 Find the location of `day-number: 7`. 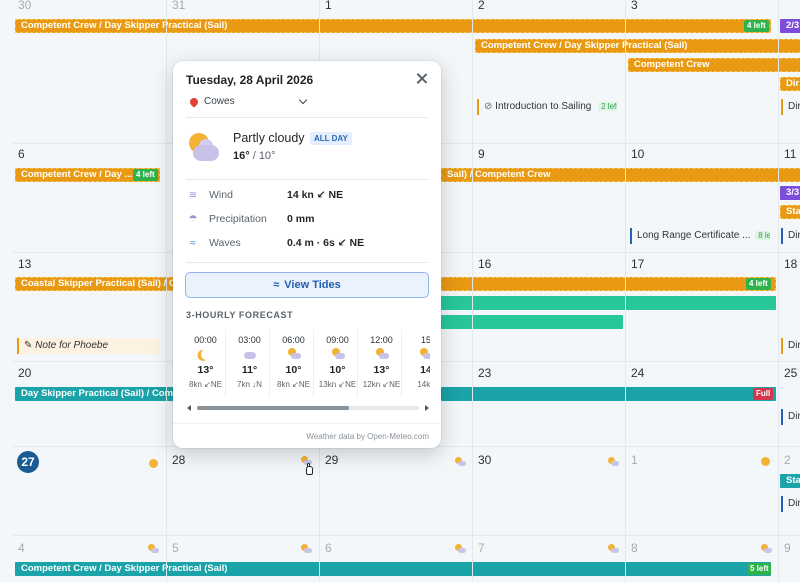

day-number: 7 is located at coordinates (481, 548).